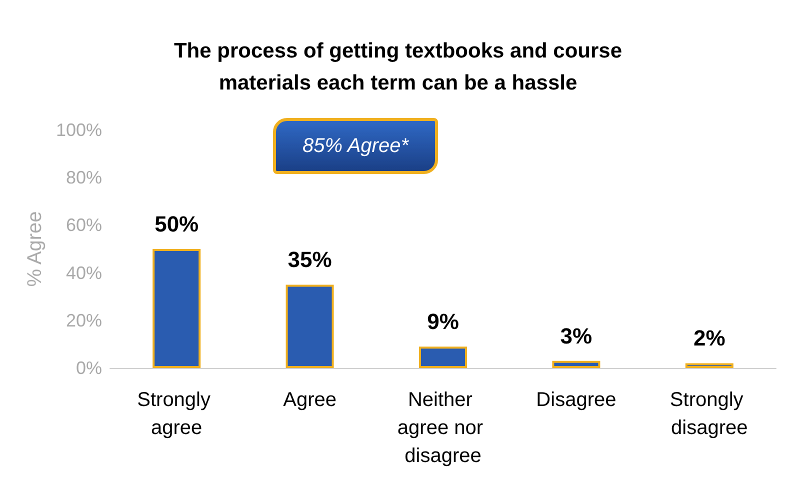 The image size is (796, 492). What do you see at coordinates (310, 259) in the screenshot?
I see `data-label: 35%` at bounding box center [310, 259].